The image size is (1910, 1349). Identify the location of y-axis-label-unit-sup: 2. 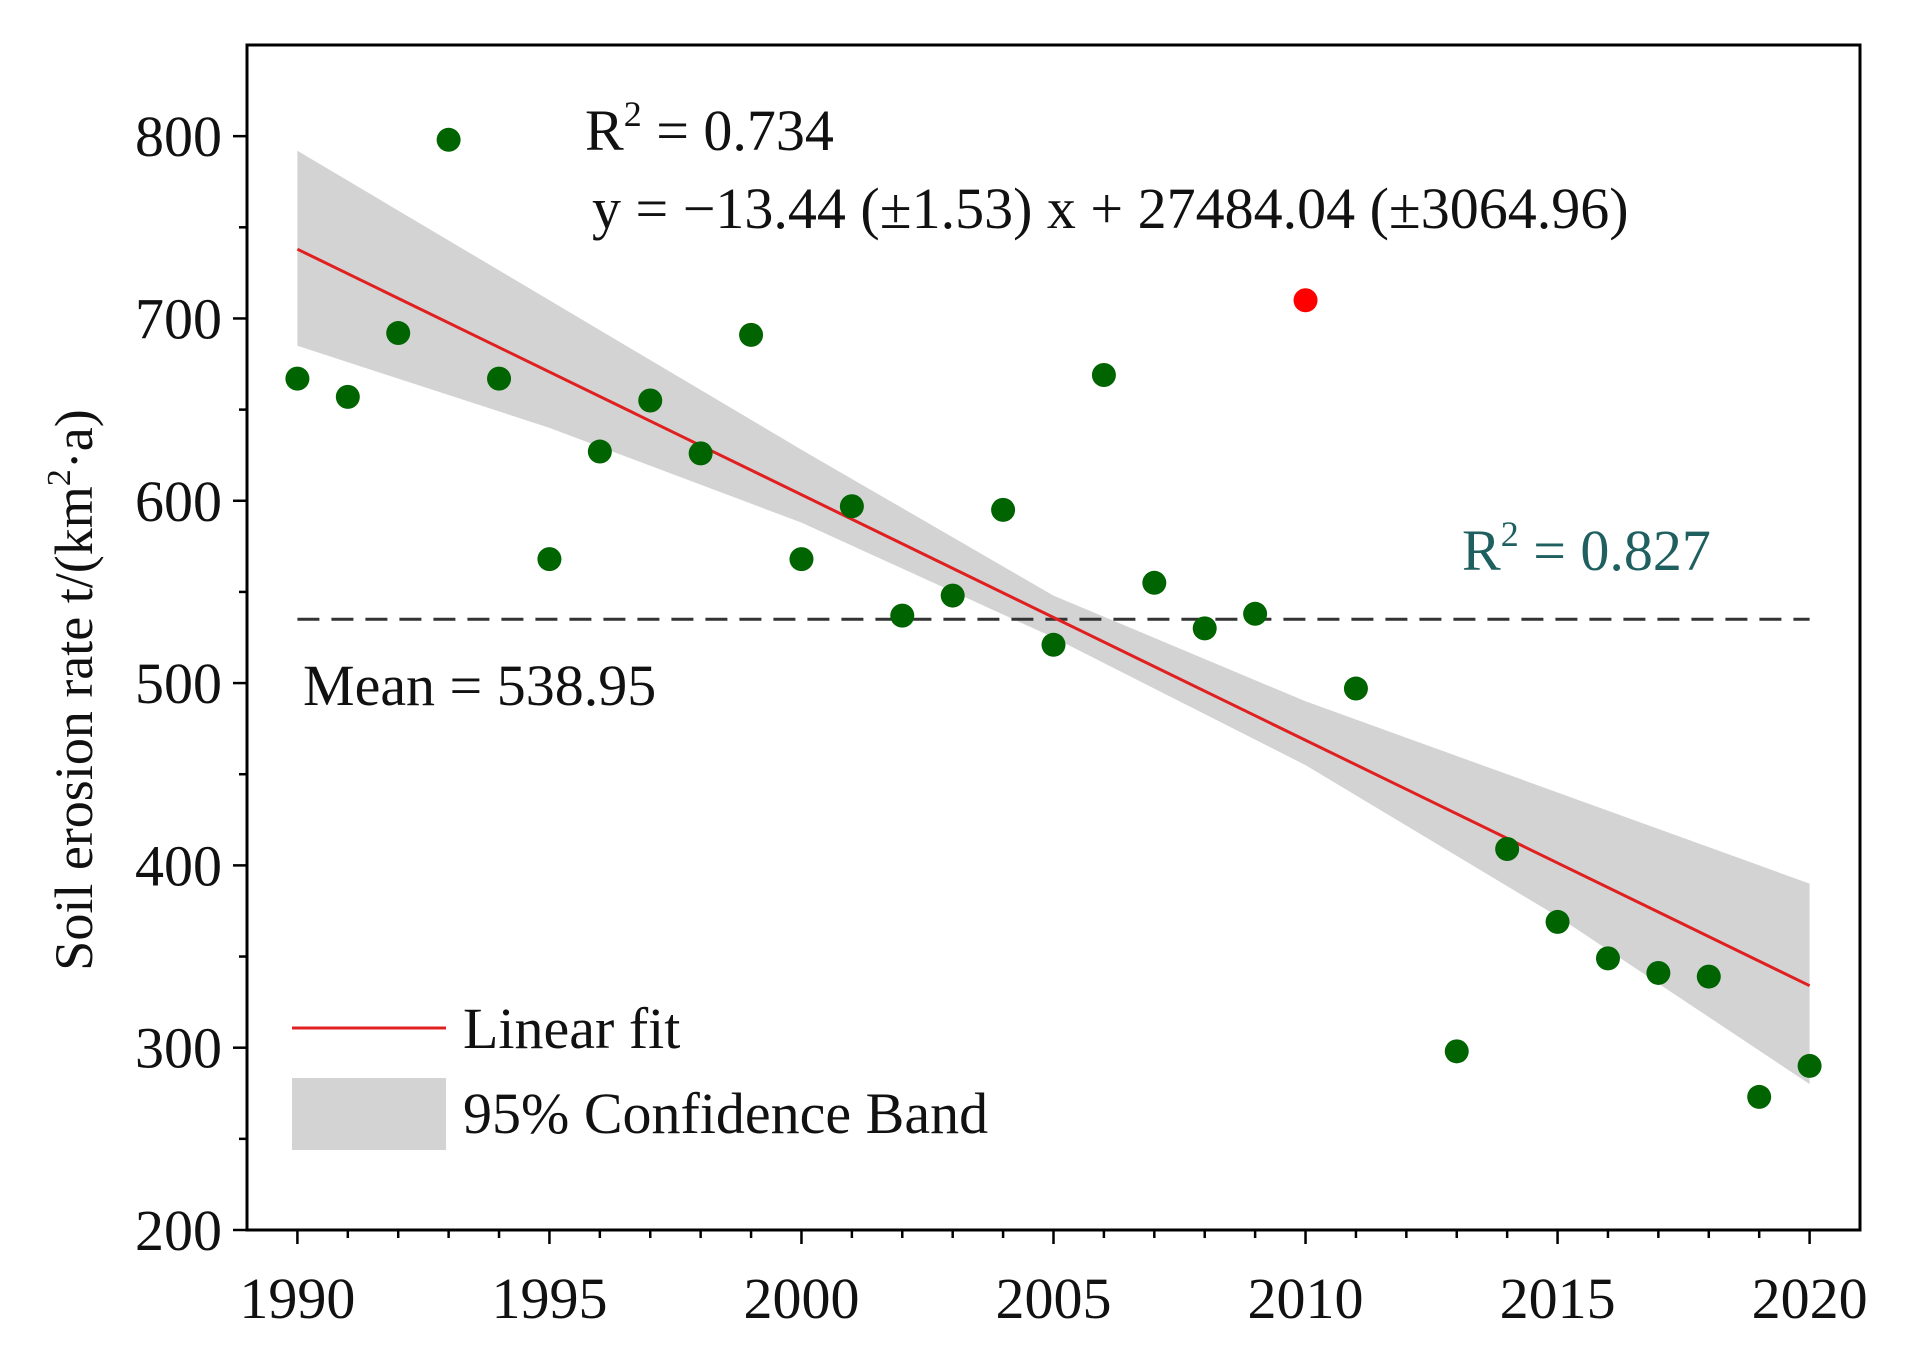
(59, 477).